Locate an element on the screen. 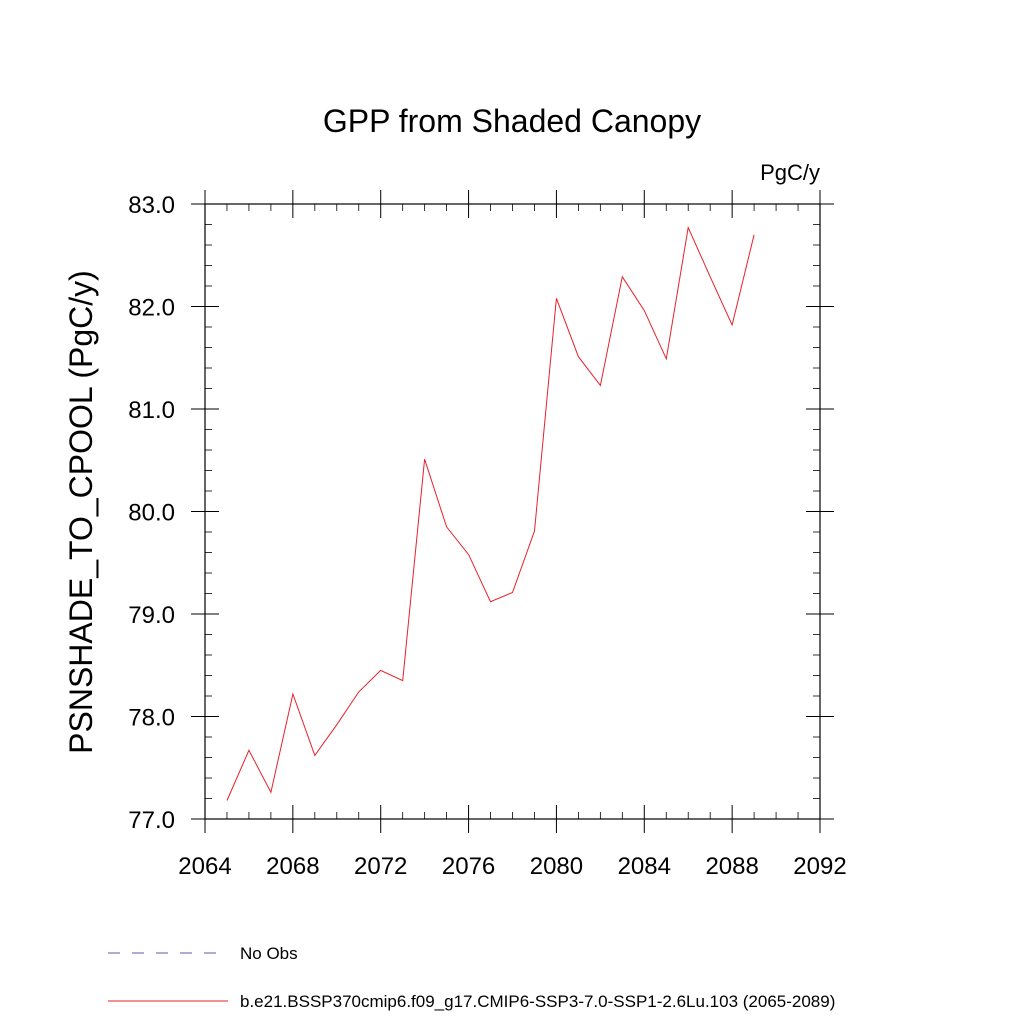 This screenshot has width=1024, height=1024. x-tick-label: 2088 is located at coordinates (731, 866).